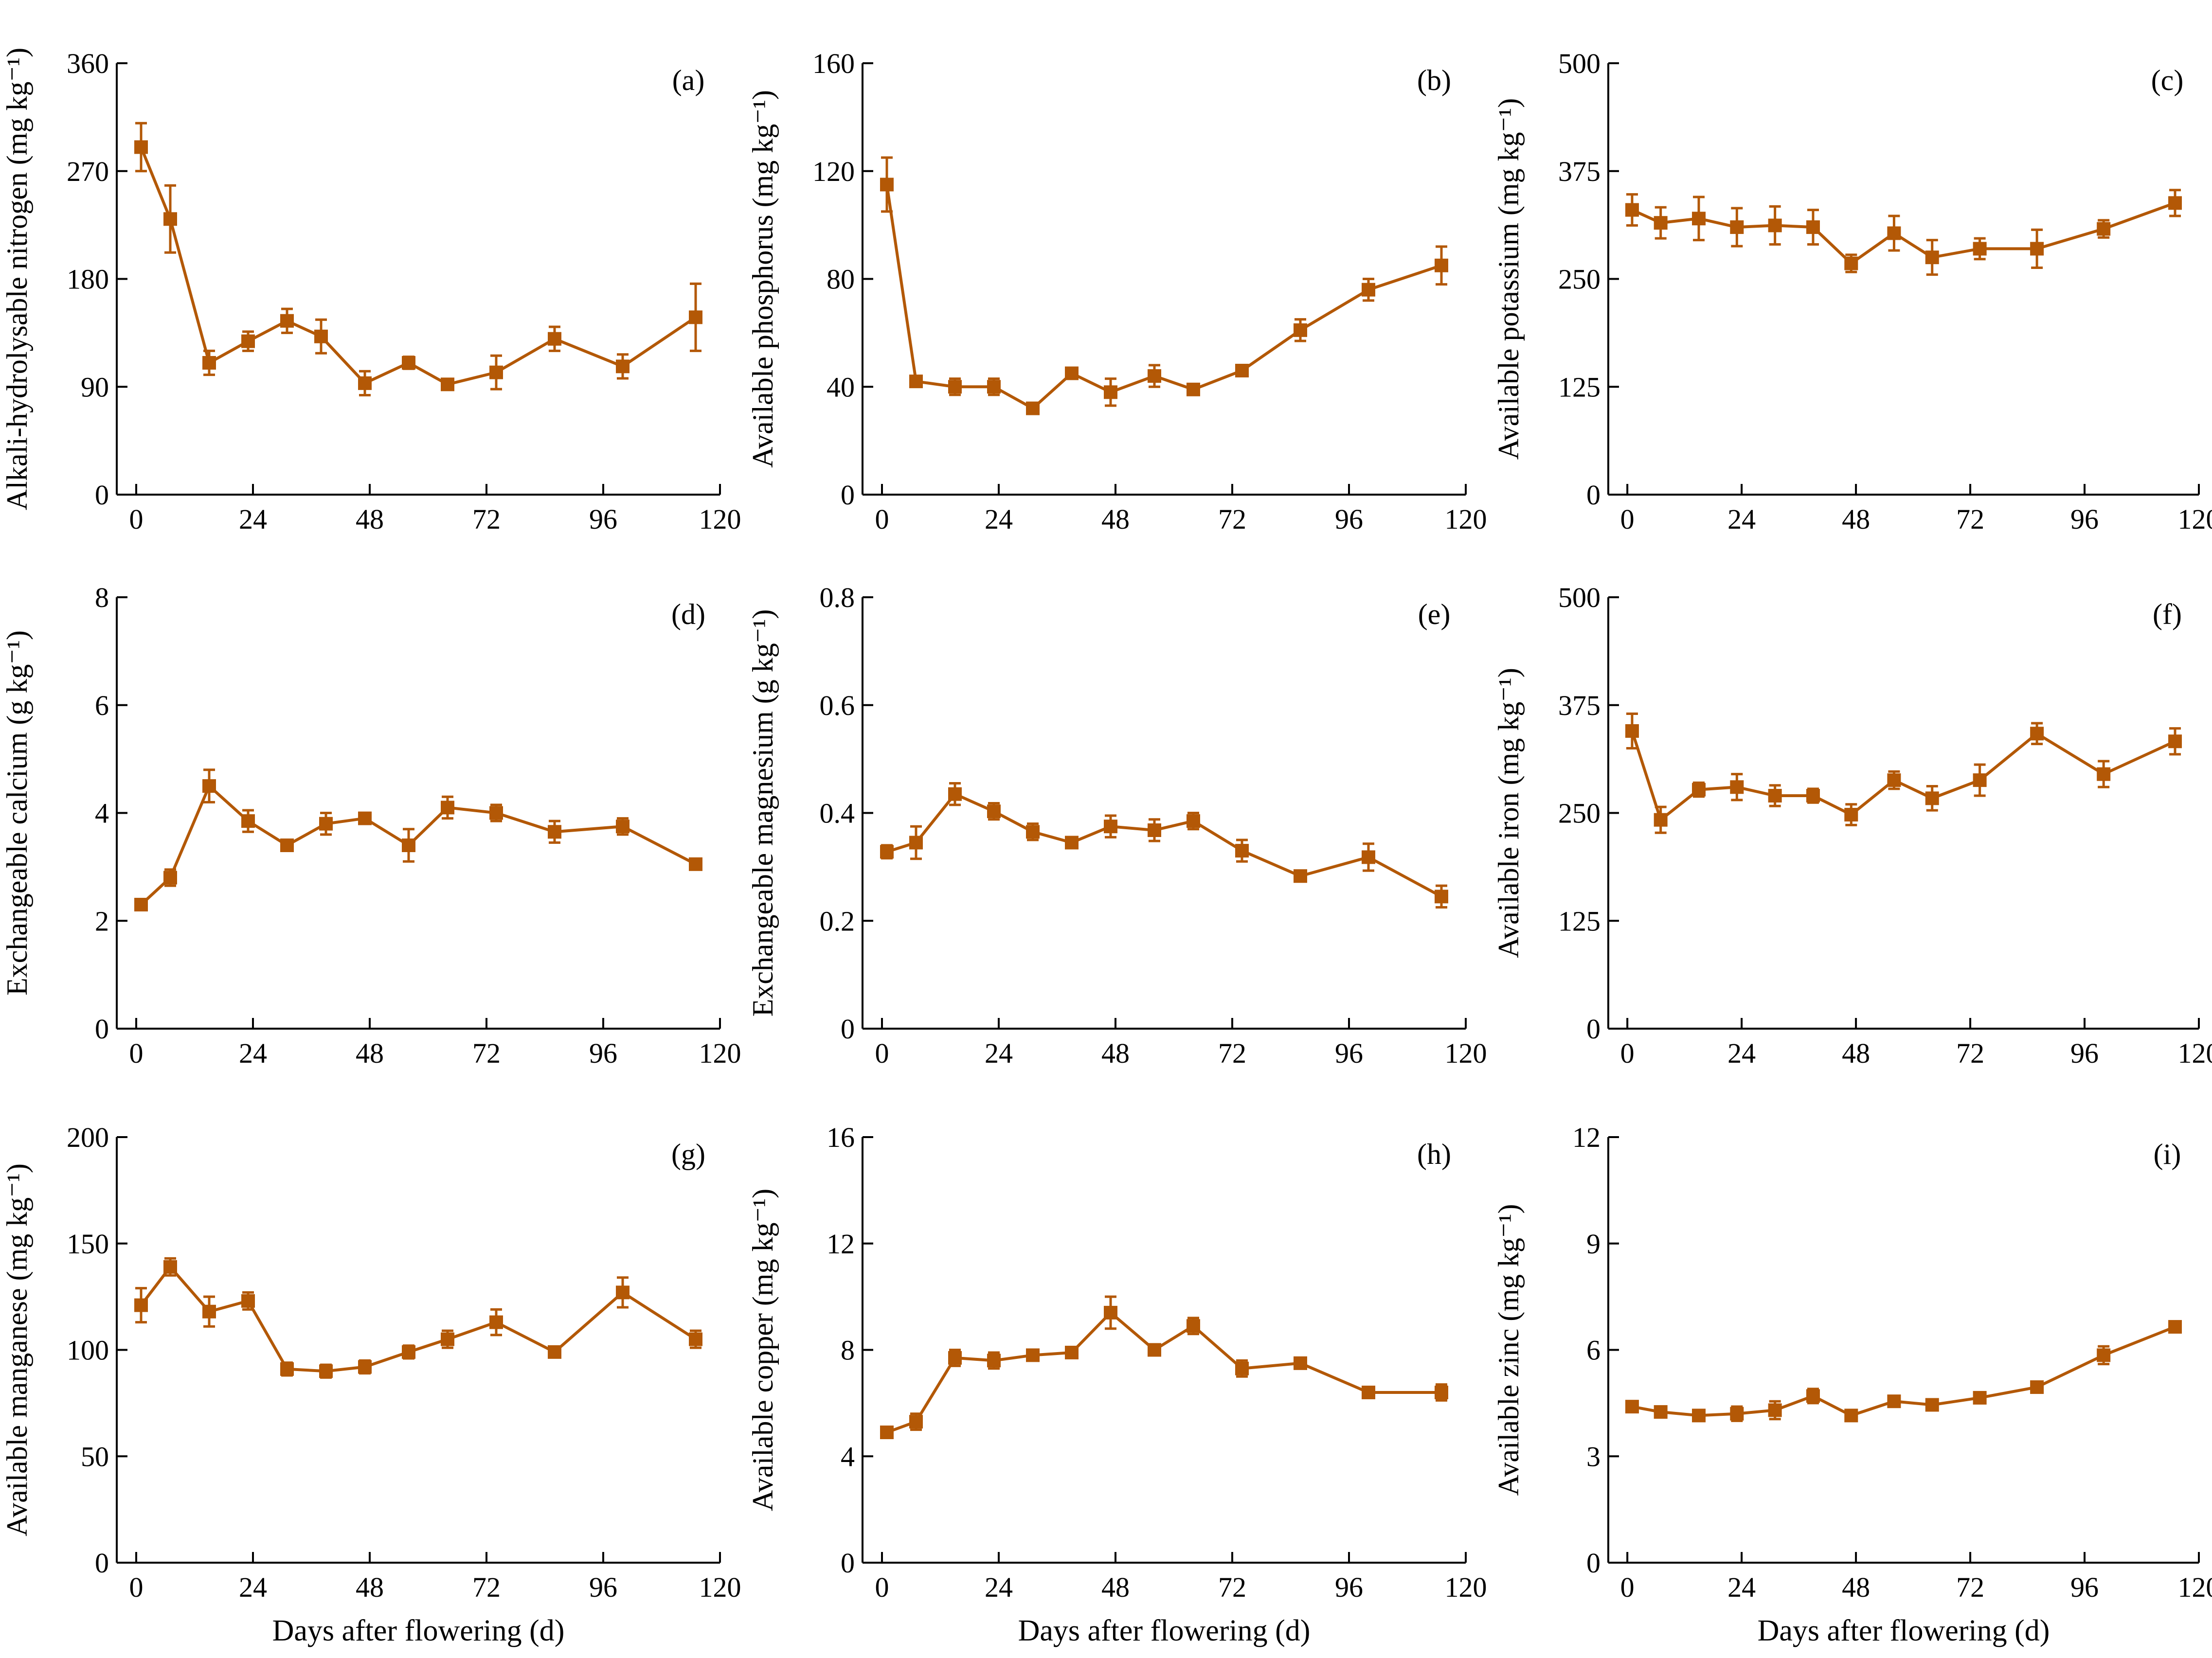 The height and width of the screenshot is (1658, 2212). Describe the element at coordinates (1579, 597) in the screenshot. I see `y-tick-label: 500` at that location.